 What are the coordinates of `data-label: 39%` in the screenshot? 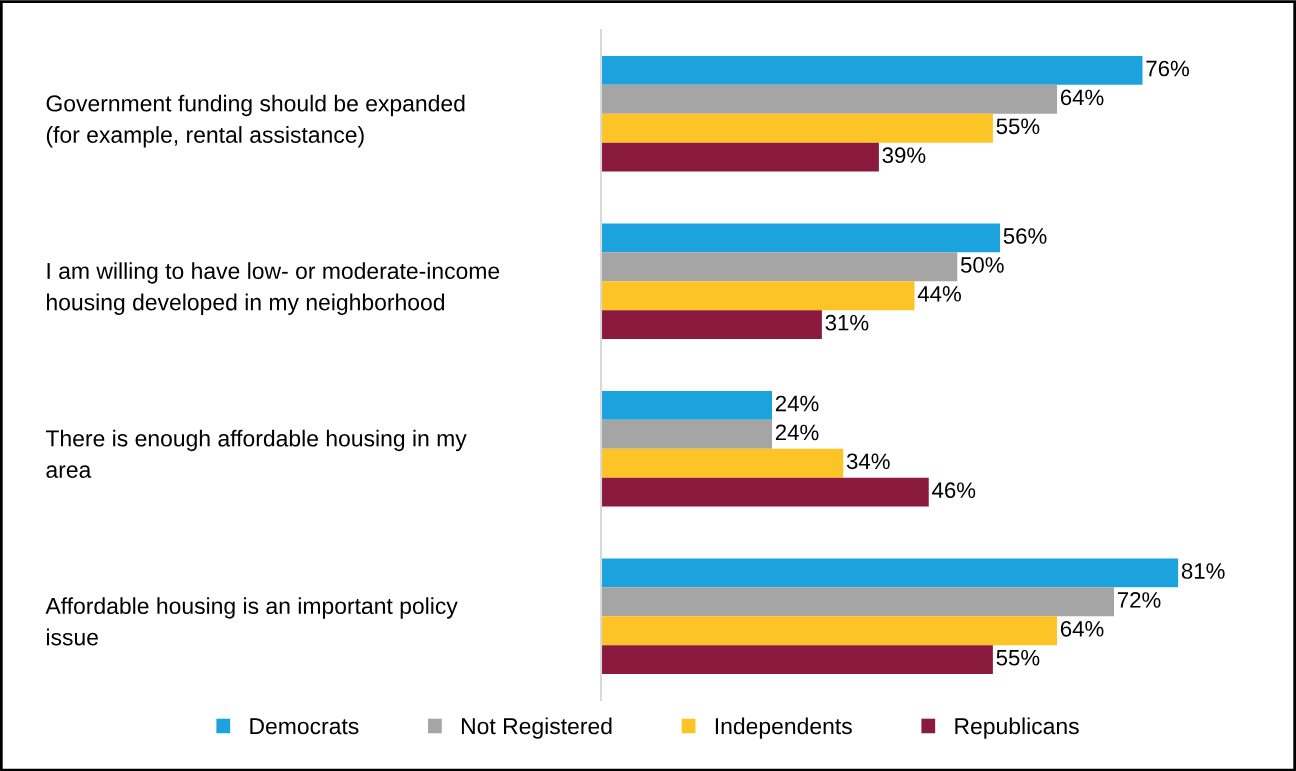 It's located at (904, 155).